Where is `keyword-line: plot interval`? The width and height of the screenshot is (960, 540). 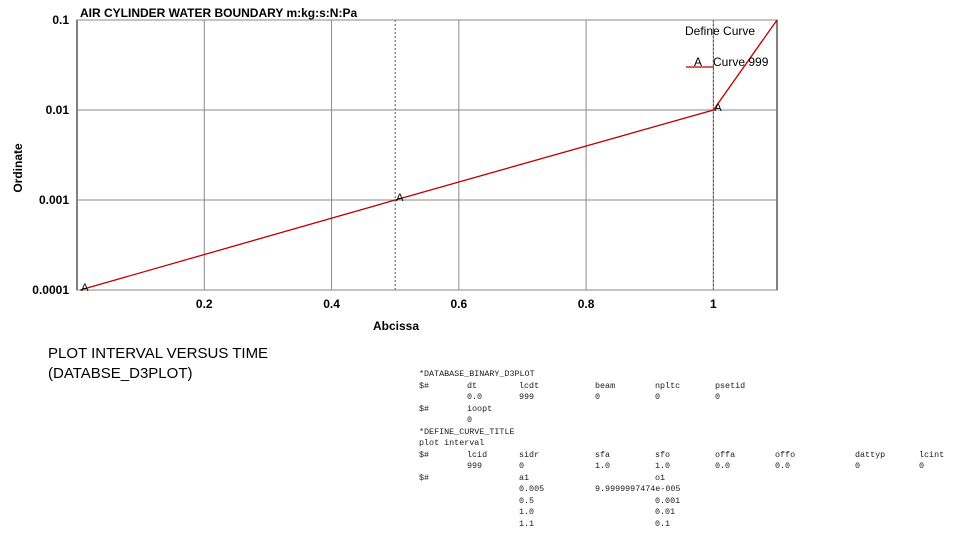
keyword-line: plot interval is located at coordinates (689, 444).